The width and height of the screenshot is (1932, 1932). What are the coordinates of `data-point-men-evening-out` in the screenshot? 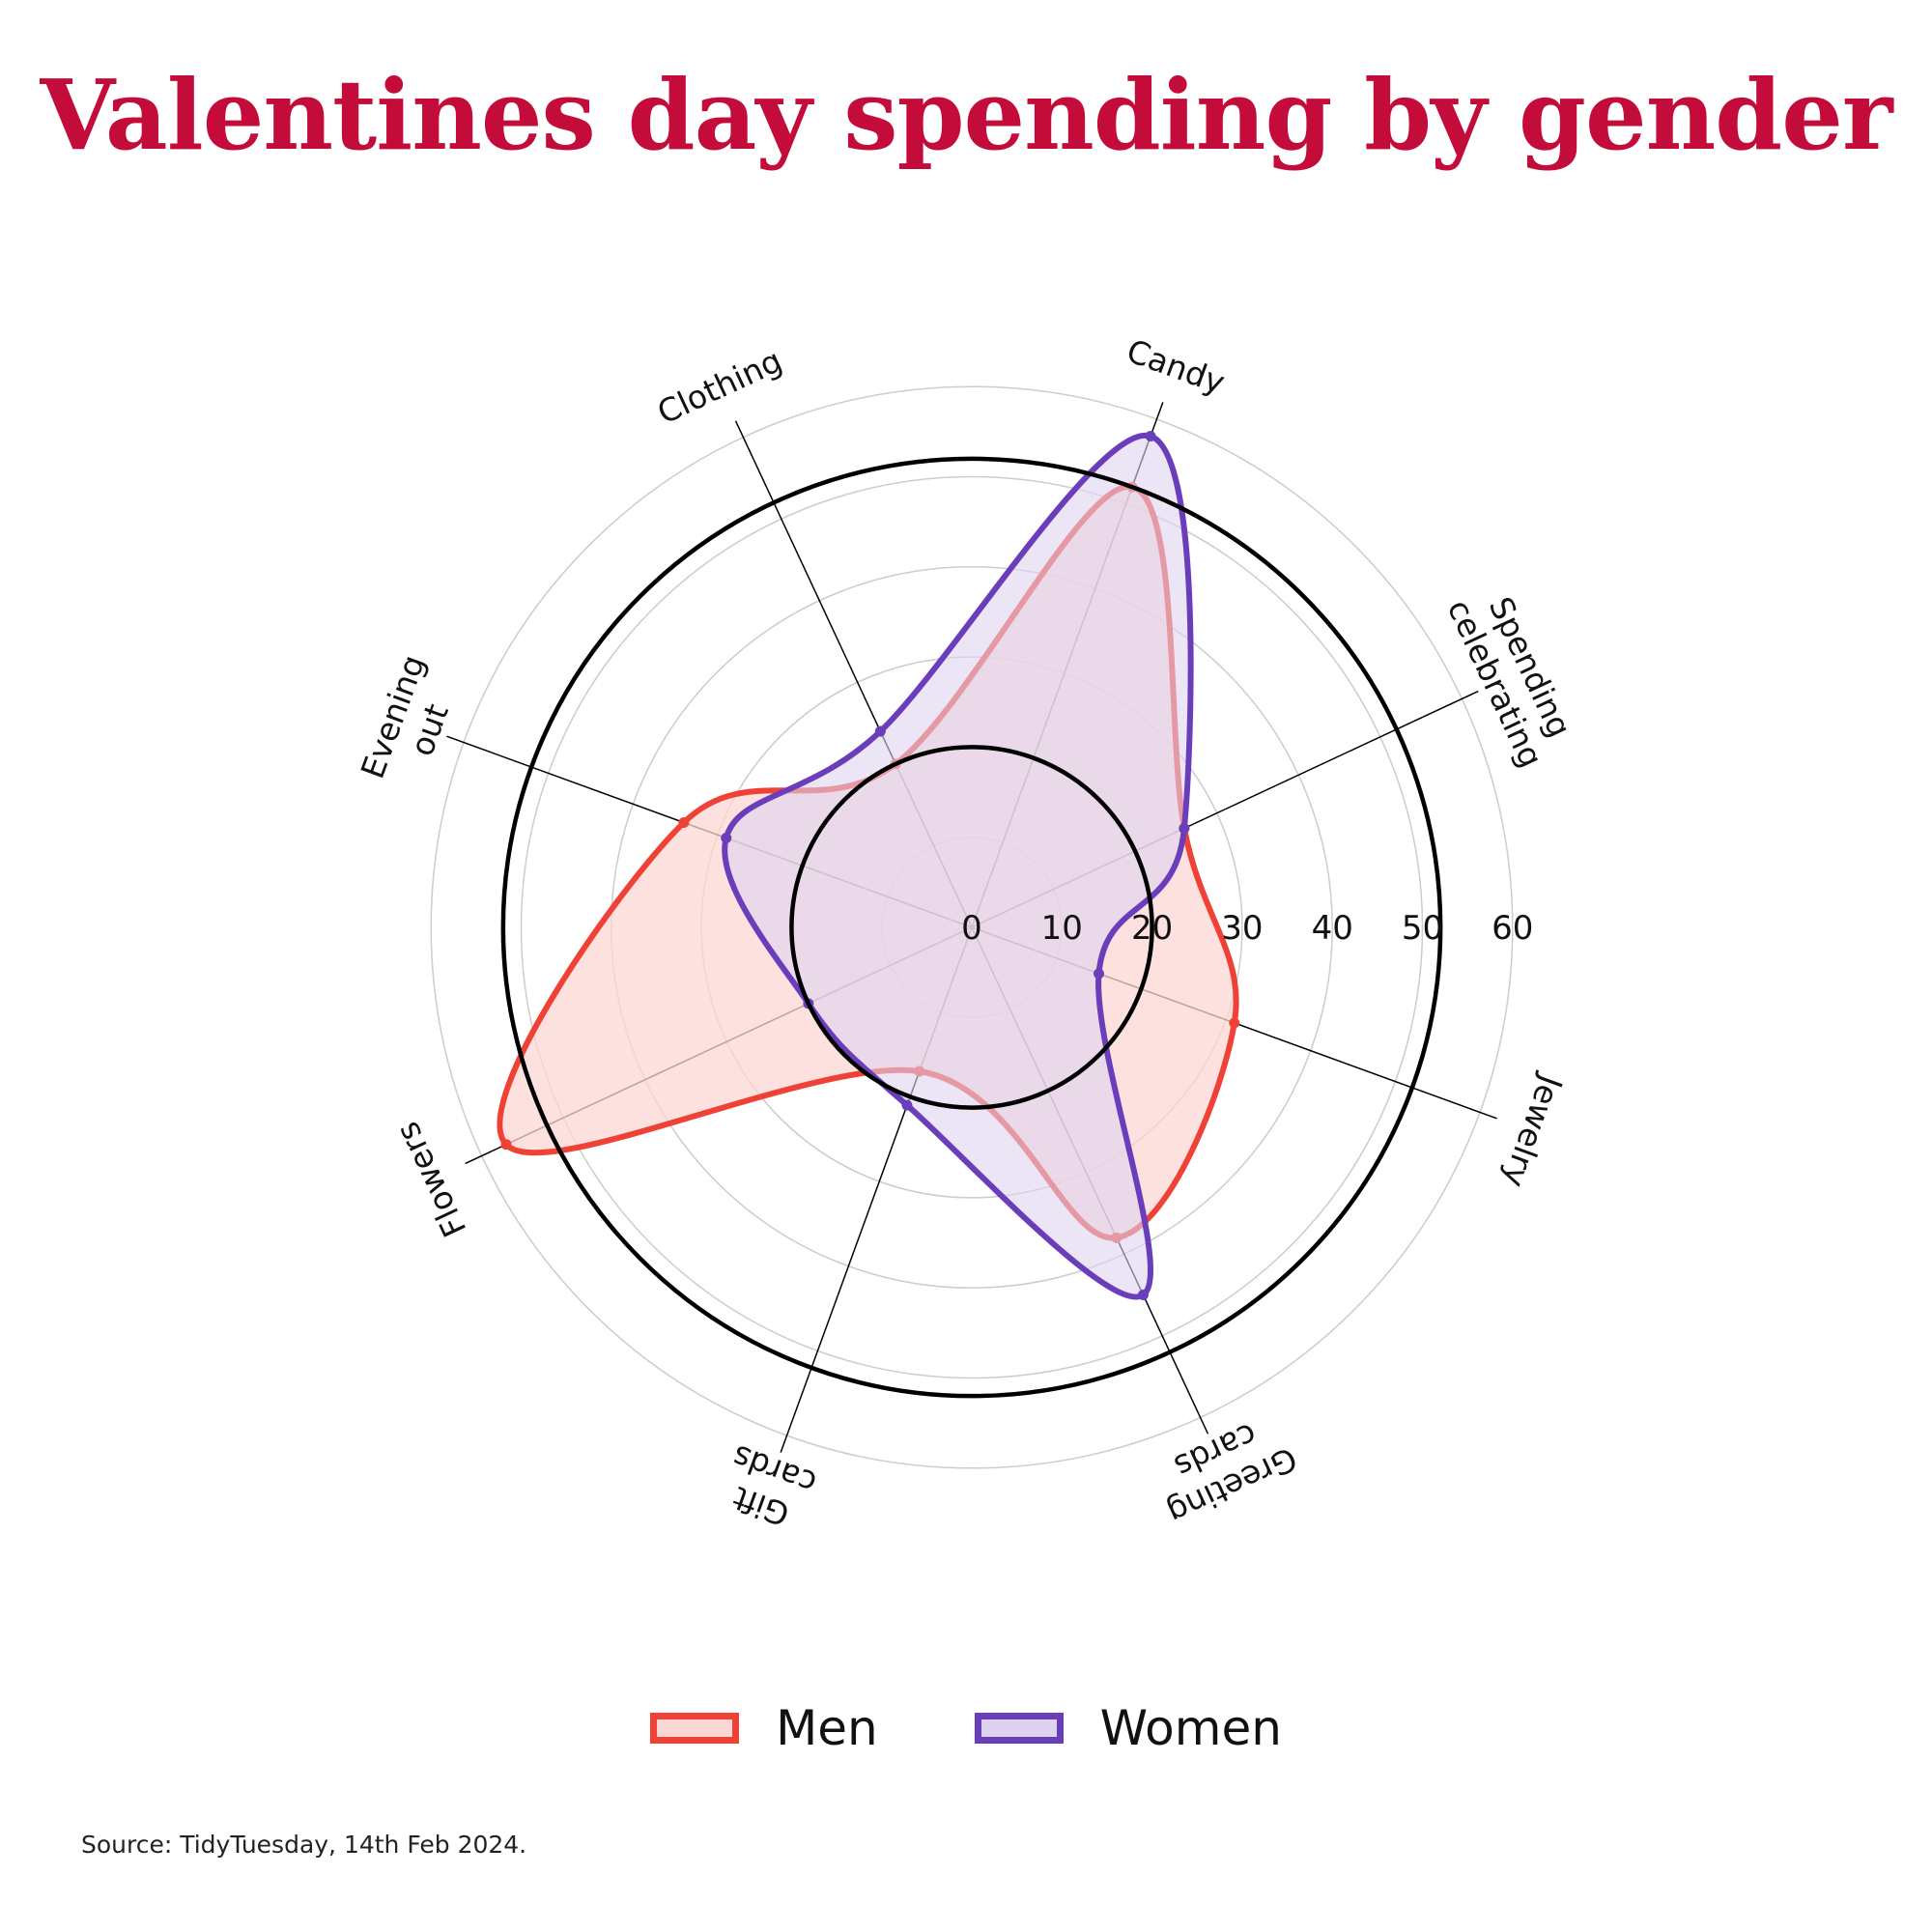 It's located at (684, 823).